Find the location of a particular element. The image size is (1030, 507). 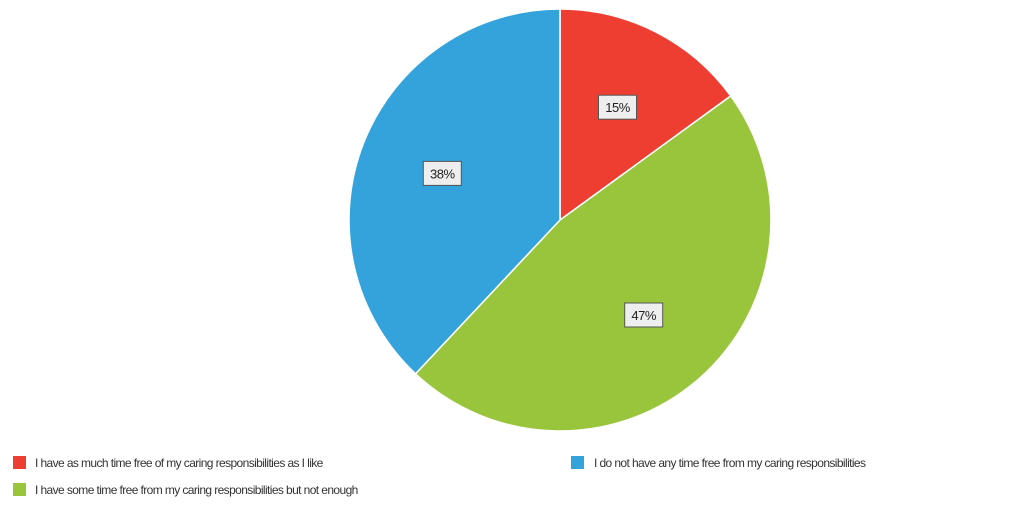

data-label-text: 15% is located at coordinates (617, 107).